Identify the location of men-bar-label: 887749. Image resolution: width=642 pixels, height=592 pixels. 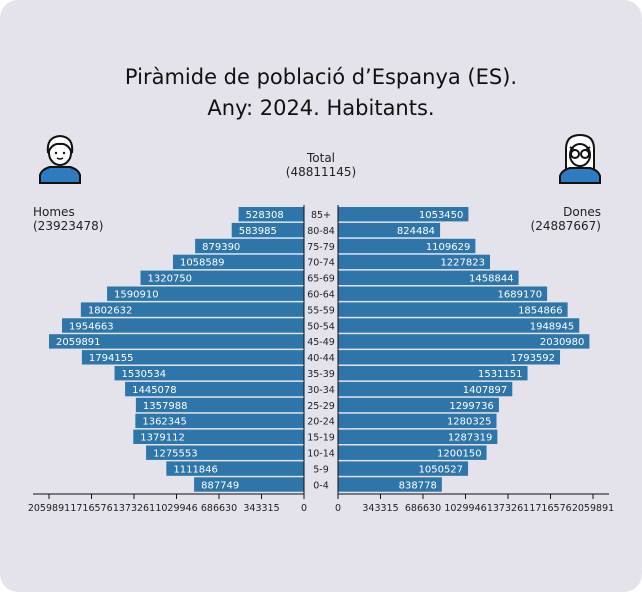
(220, 485).